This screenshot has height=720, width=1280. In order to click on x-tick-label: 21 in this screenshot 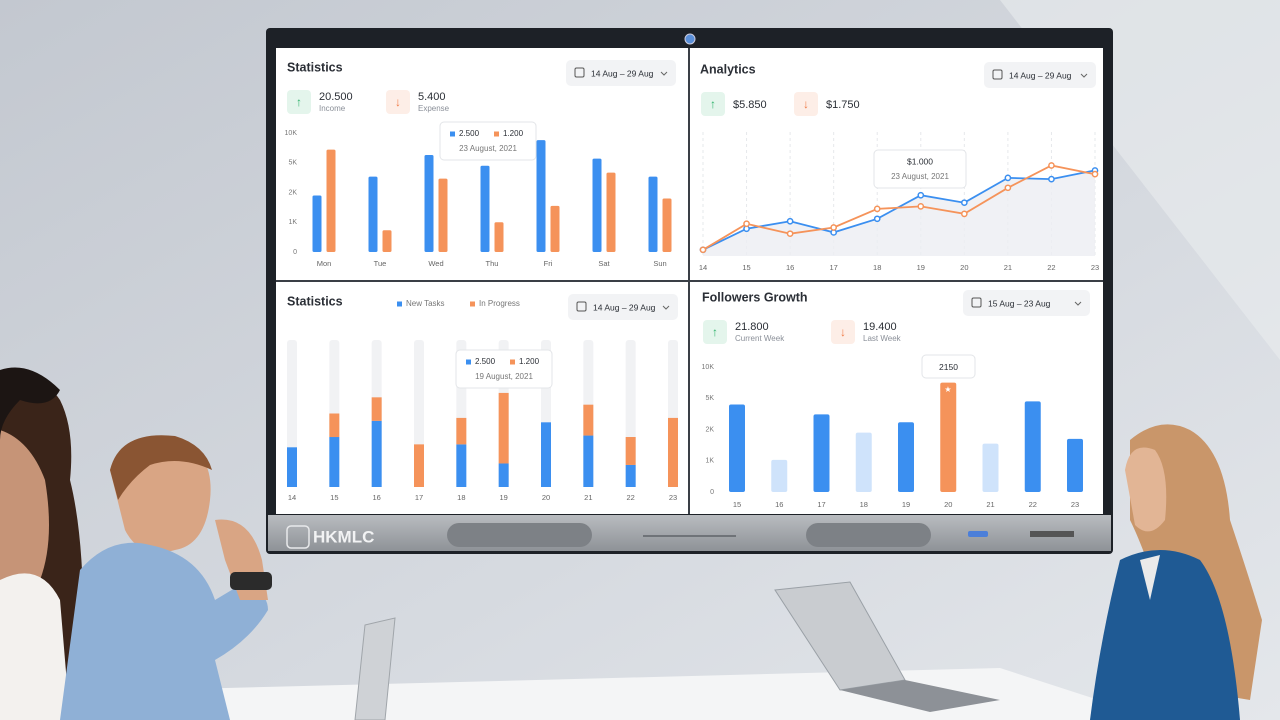, I will do `click(588, 497)`.